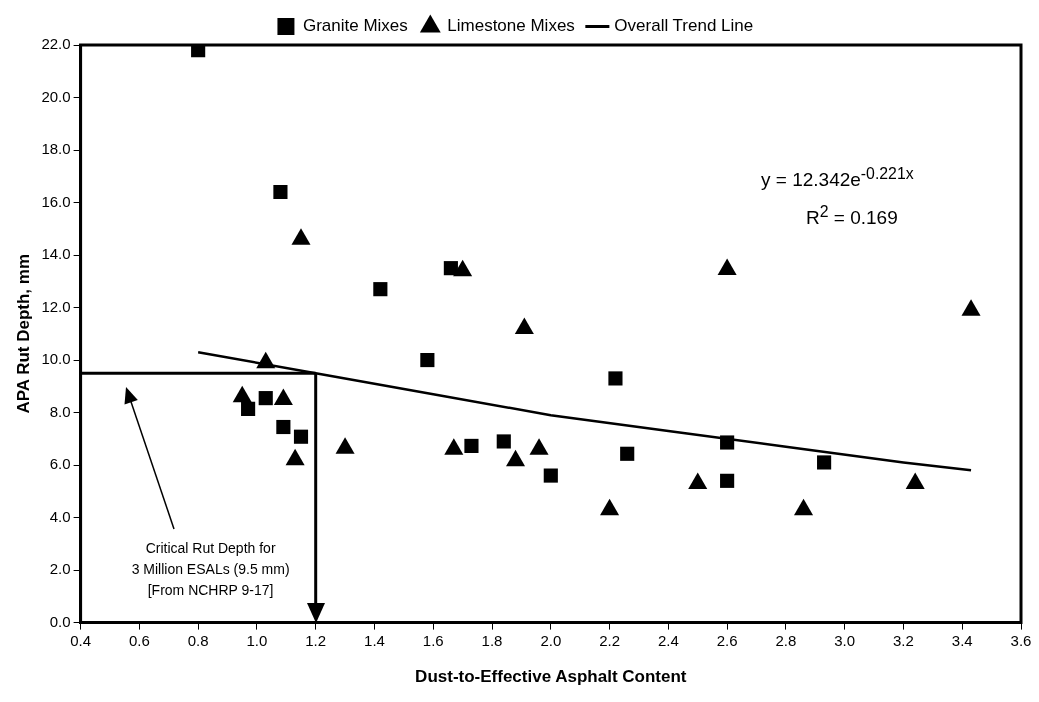 Image resolution: width=1039 pixels, height=702 pixels. What do you see at coordinates (837, 178) in the screenshot?
I see `annotation: y = 12.342e$^{-0.221x}$` at bounding box center [837, 178].